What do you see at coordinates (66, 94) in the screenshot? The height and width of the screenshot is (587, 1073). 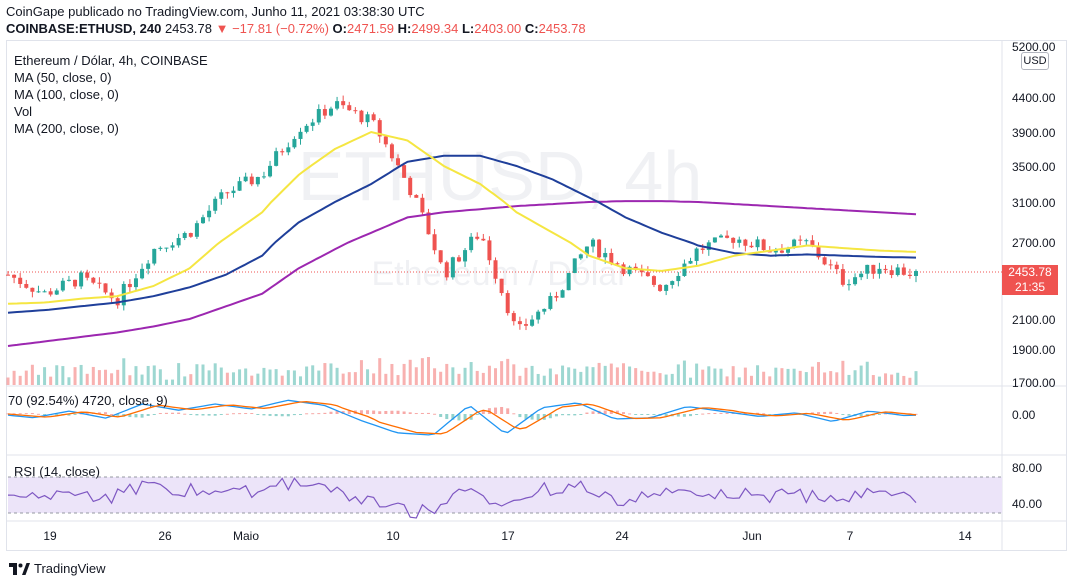 I see `legend-ma100: MA (100, close, 0)` at bounding box center [66, 94].